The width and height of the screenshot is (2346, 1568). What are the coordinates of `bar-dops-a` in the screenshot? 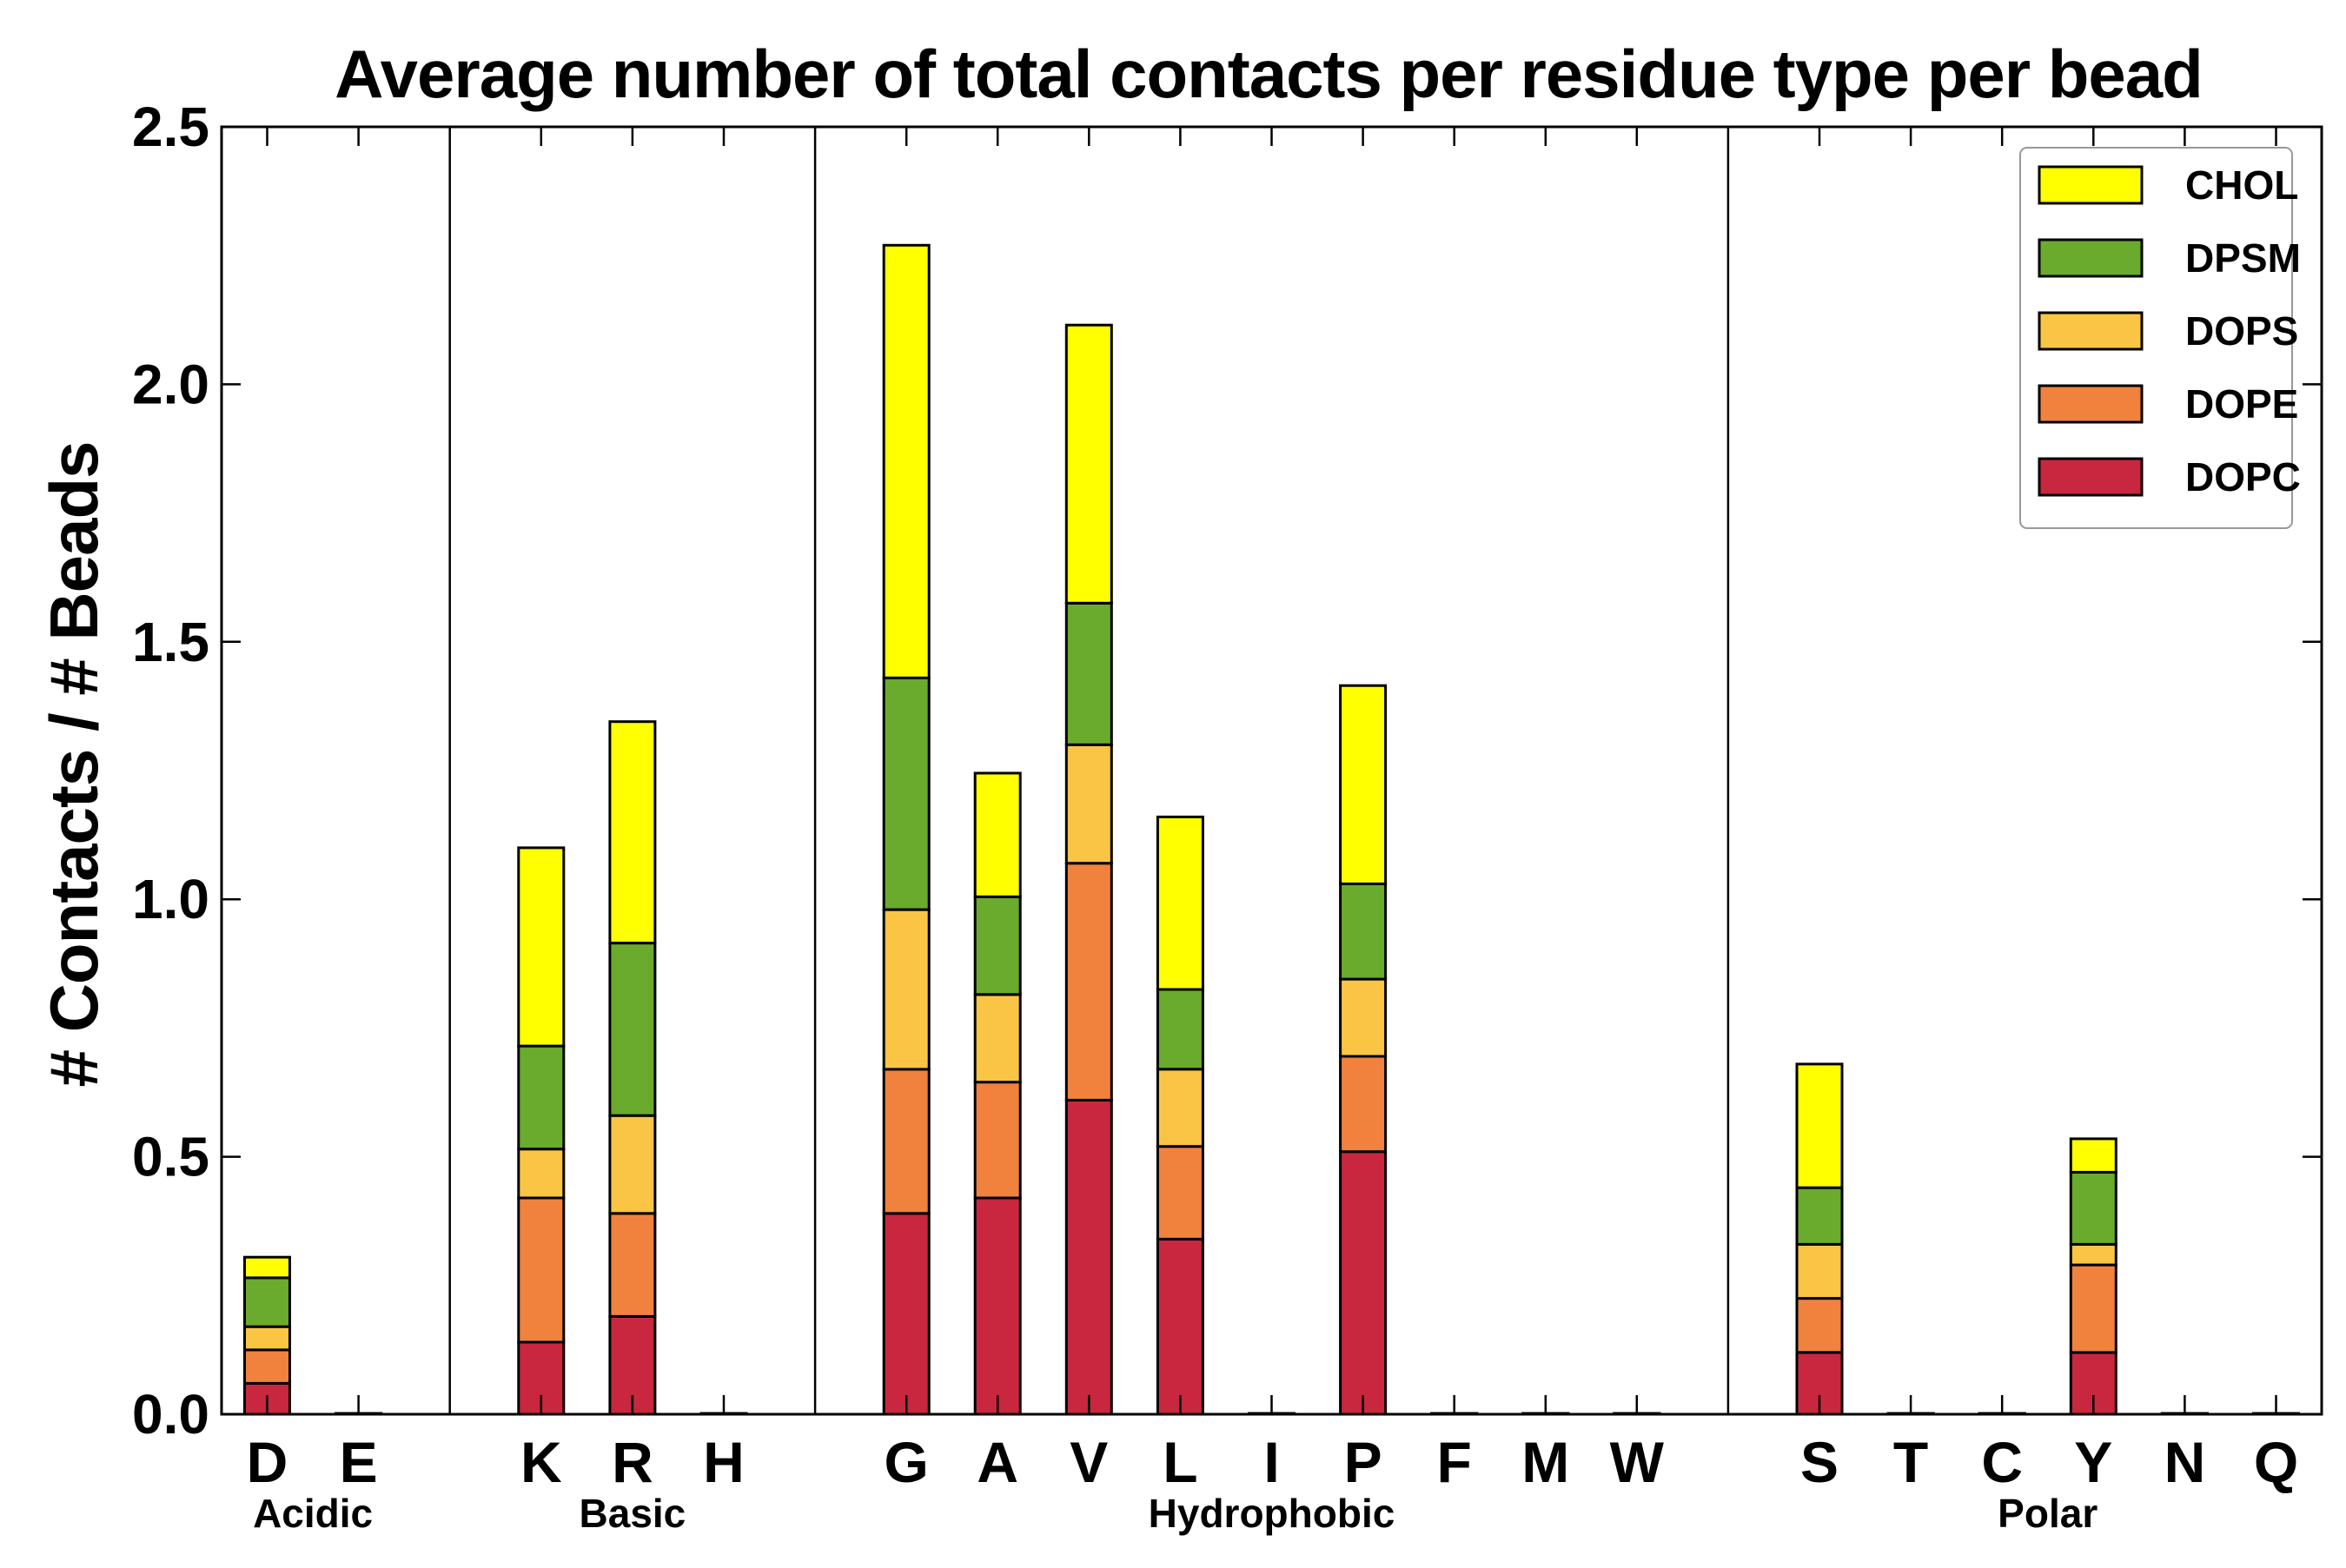 It's located at (998, 1038).